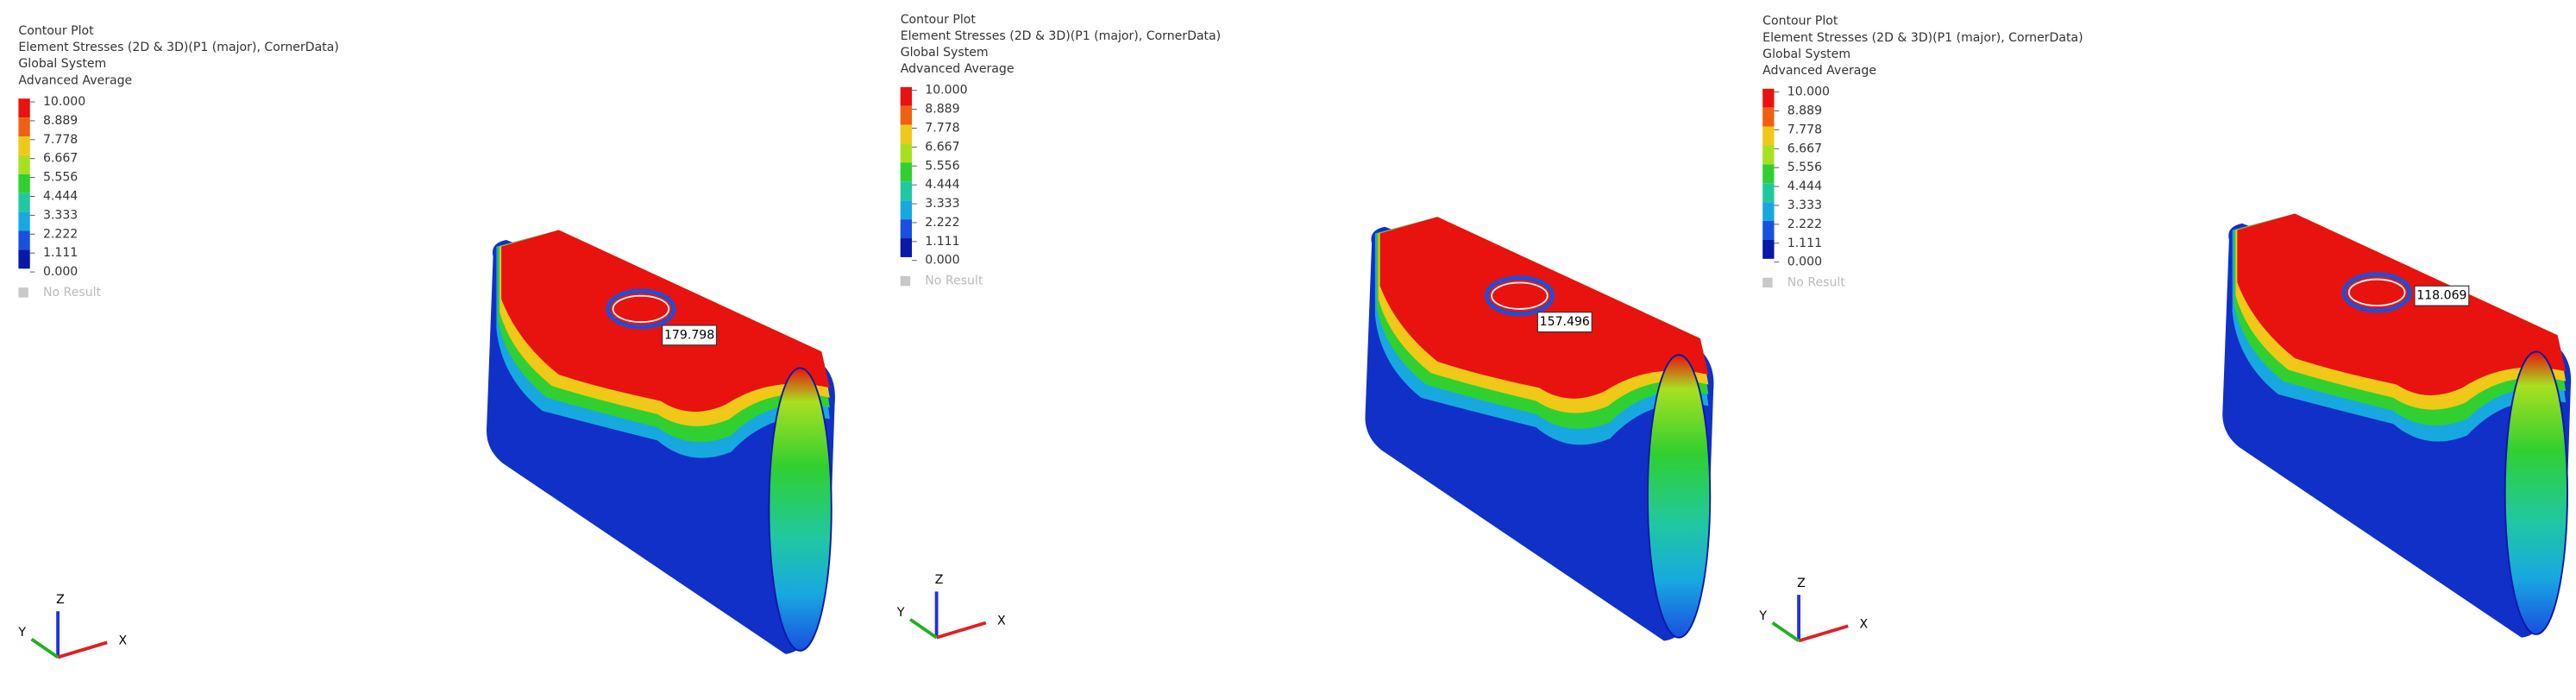 The image size is (2576, 700). Describe the element at coordinates (61, 215) in the screenshot. I see `legend-label: 3.333` at that location.